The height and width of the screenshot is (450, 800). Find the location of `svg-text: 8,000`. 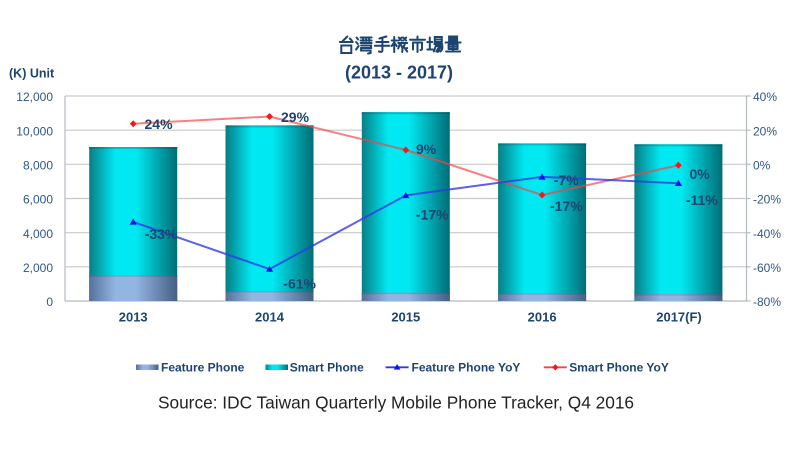

svg-text: 8,000 is located at coordinates (38, 166).